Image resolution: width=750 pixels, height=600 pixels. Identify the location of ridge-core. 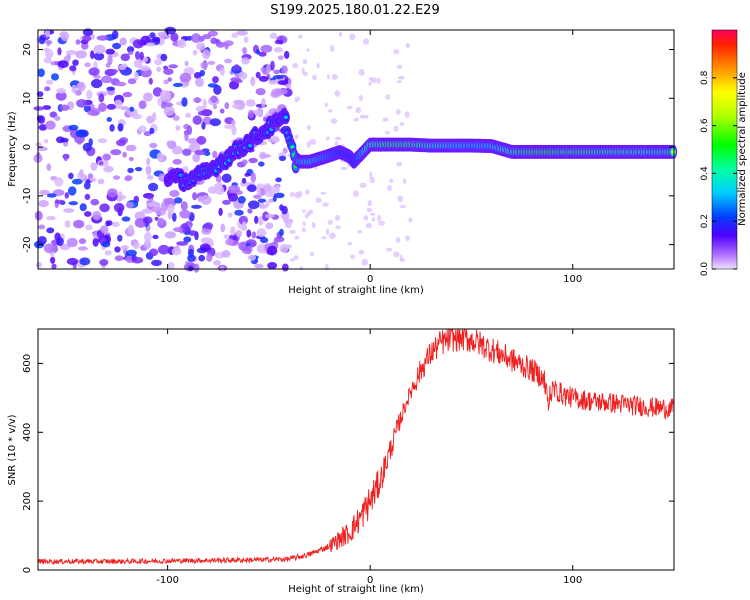
(180, 175).